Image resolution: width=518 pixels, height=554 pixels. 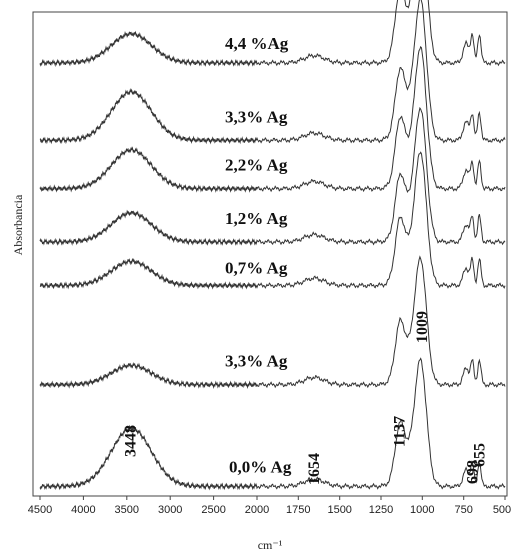 What do you see at coordinates (381, 510) in the screenshot?
I see `x-tick-label: 1250` at bounding box center [381, 510].